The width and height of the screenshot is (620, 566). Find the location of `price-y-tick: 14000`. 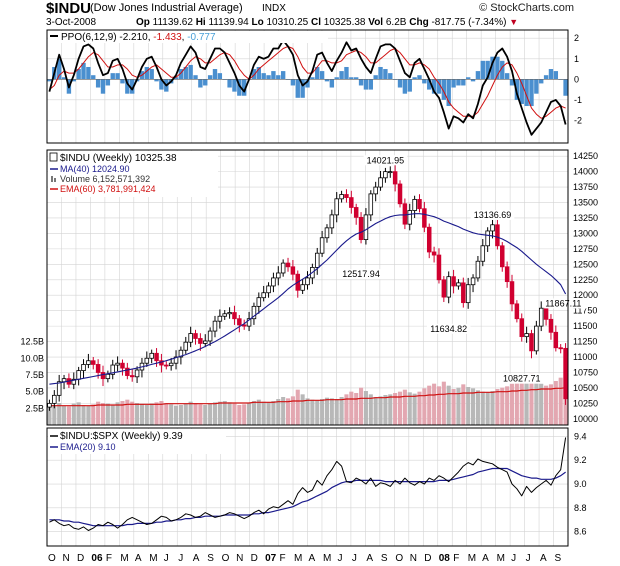

price-y-tick: 14000 is located at coordinates (585, 172).